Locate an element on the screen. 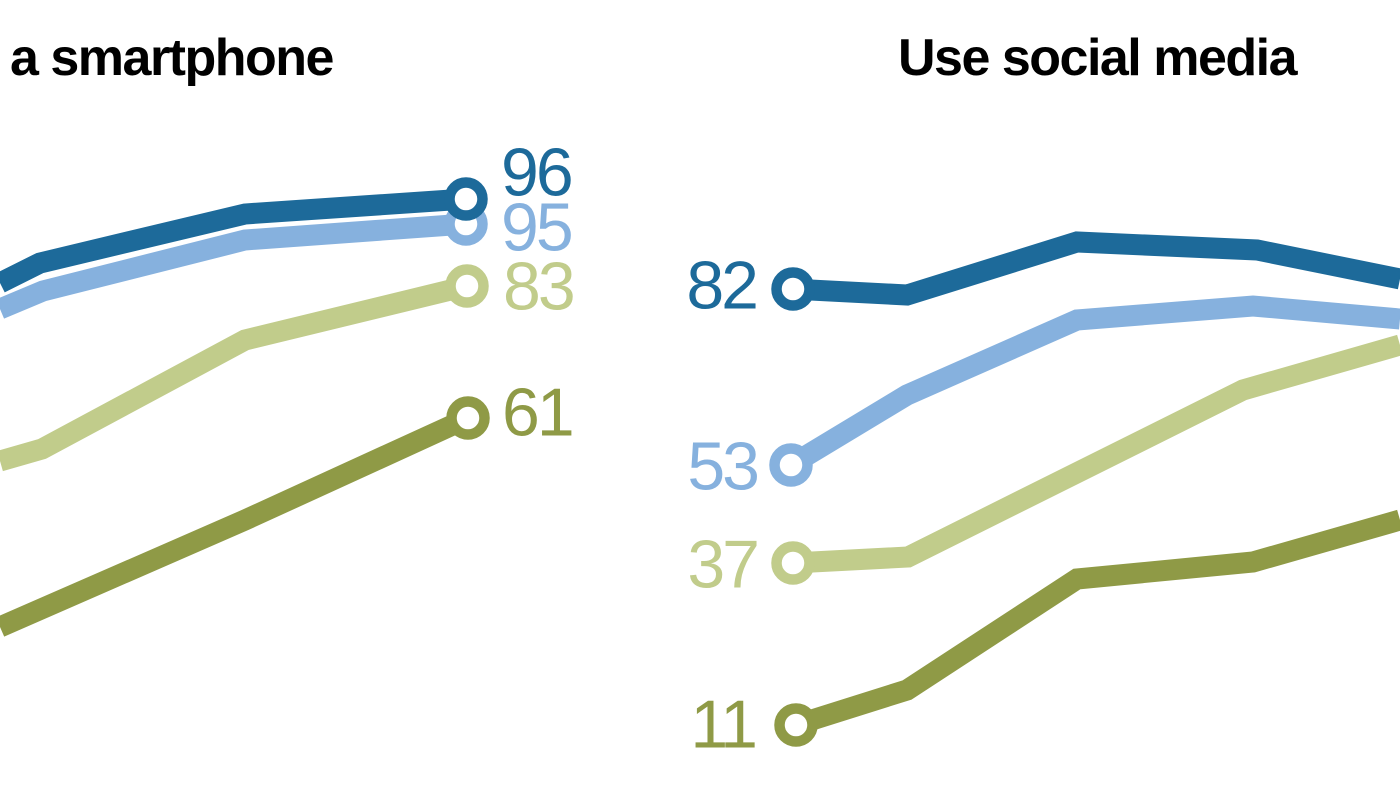 The image size is (1400, 789). social-dark-olive-marker is located at coordinates (796, 725).